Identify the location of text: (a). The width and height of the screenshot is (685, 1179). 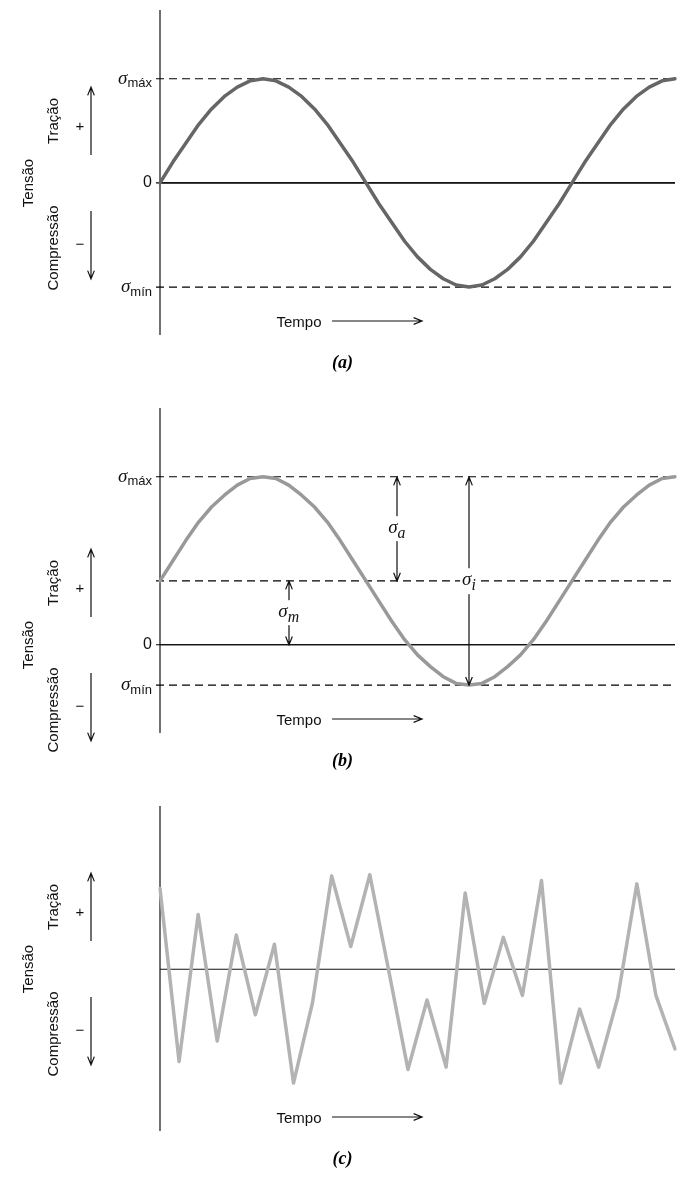
(342, 362).